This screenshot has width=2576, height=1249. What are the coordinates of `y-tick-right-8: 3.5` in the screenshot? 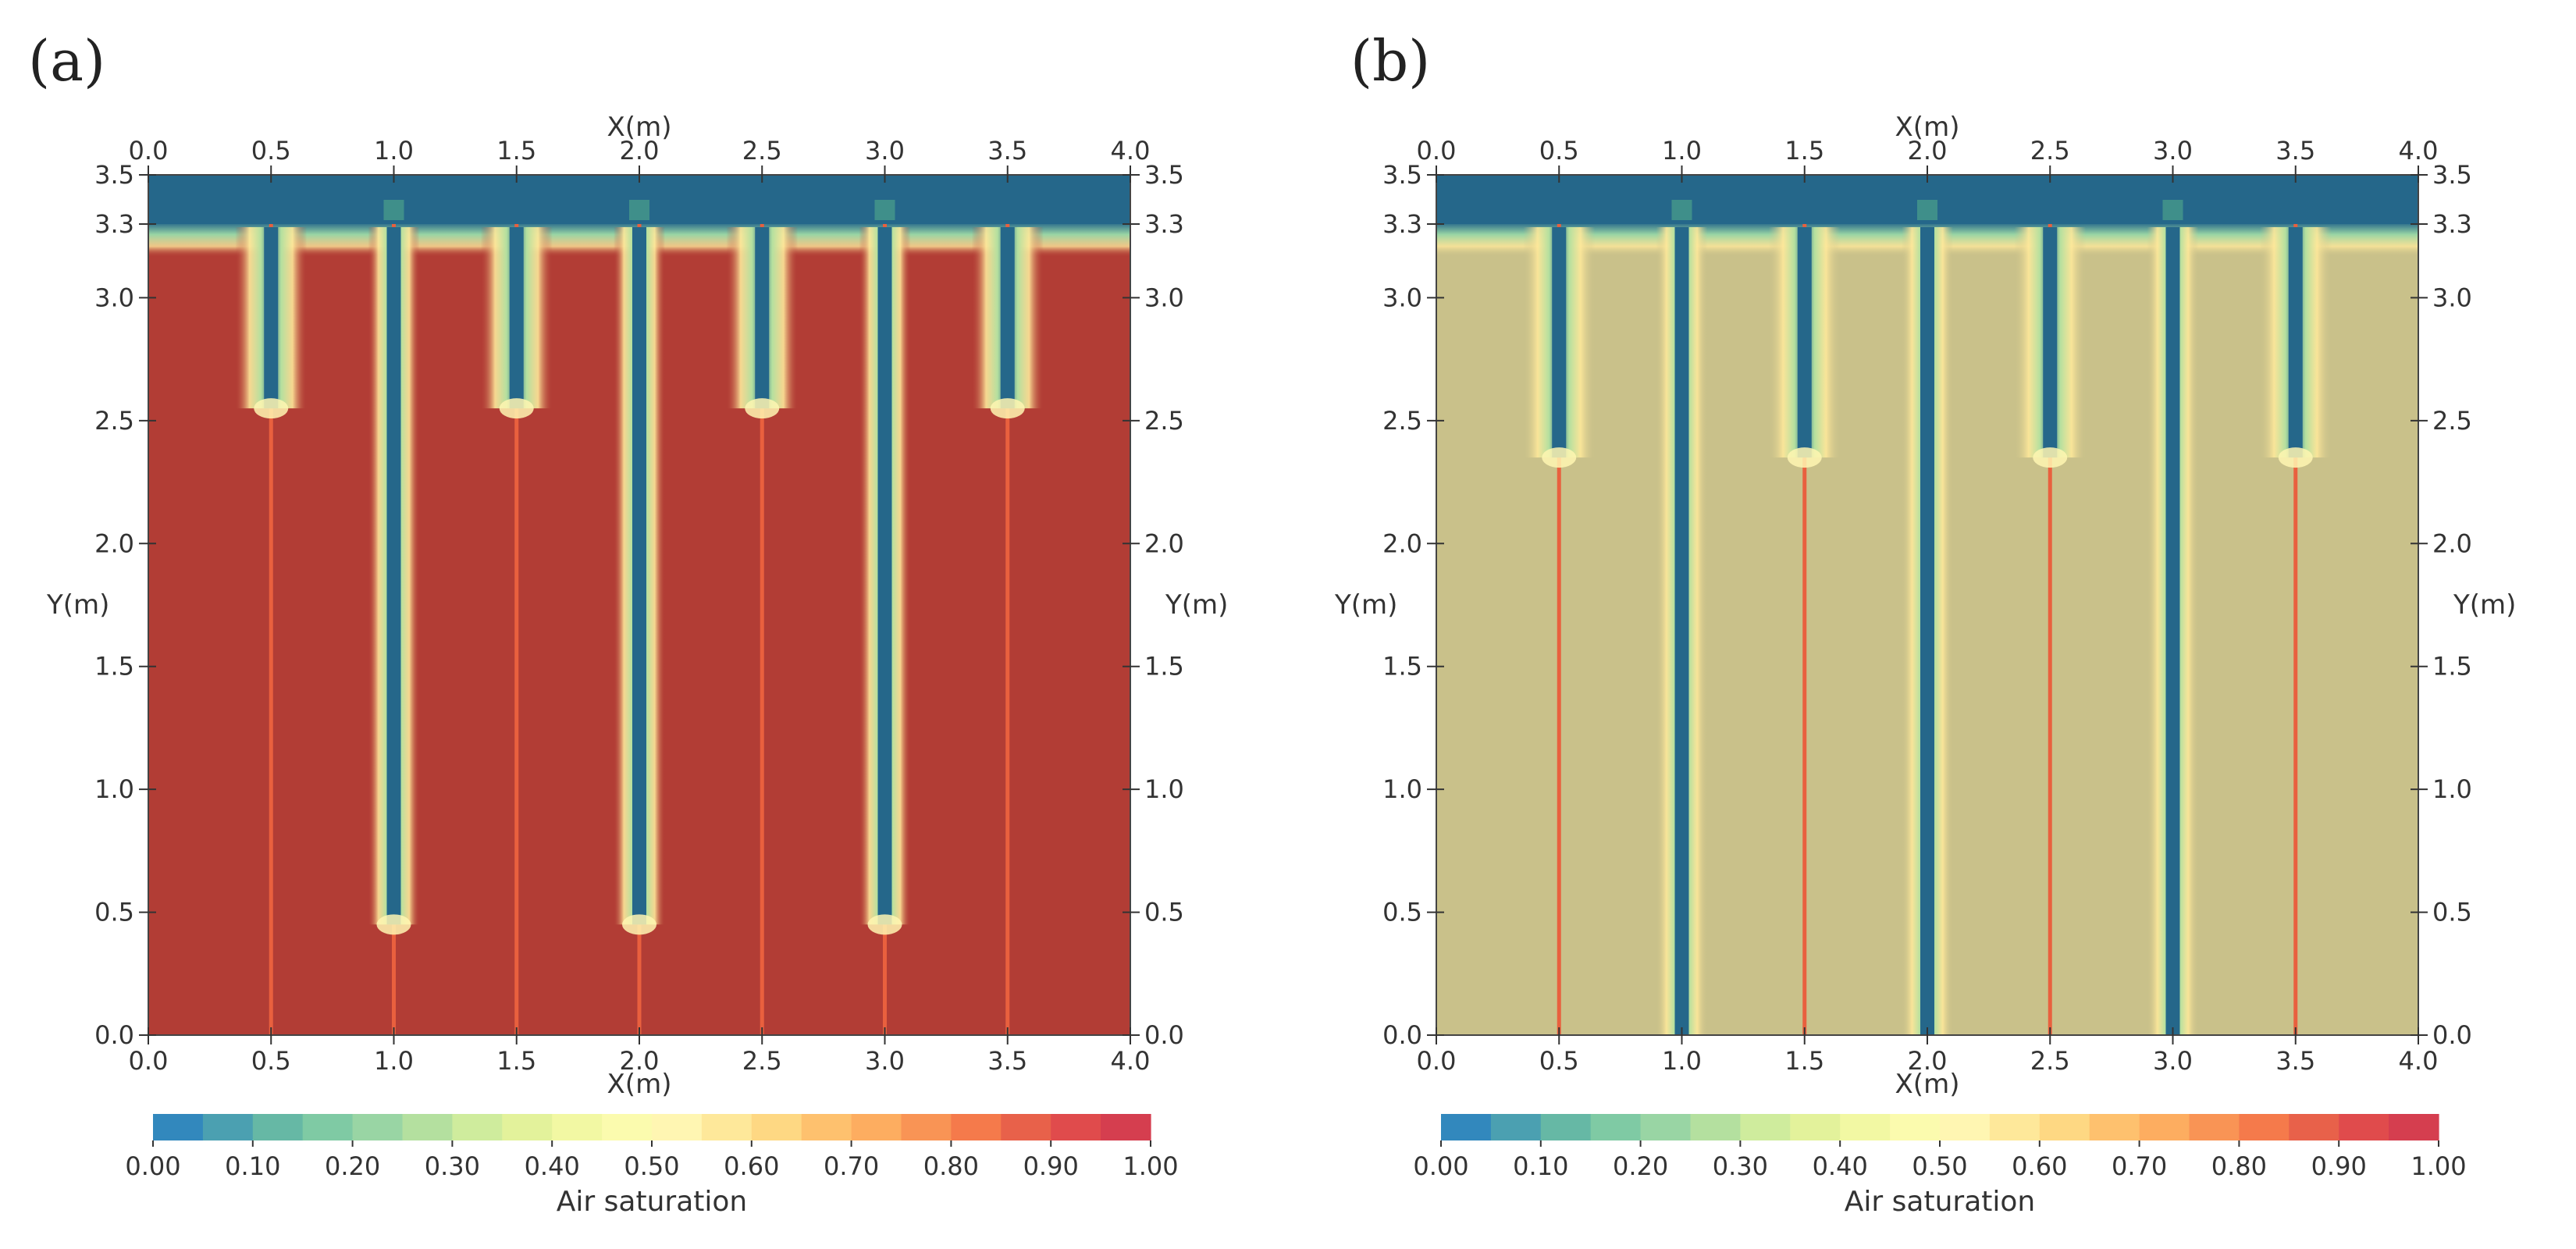 It's located at (2452, 175).